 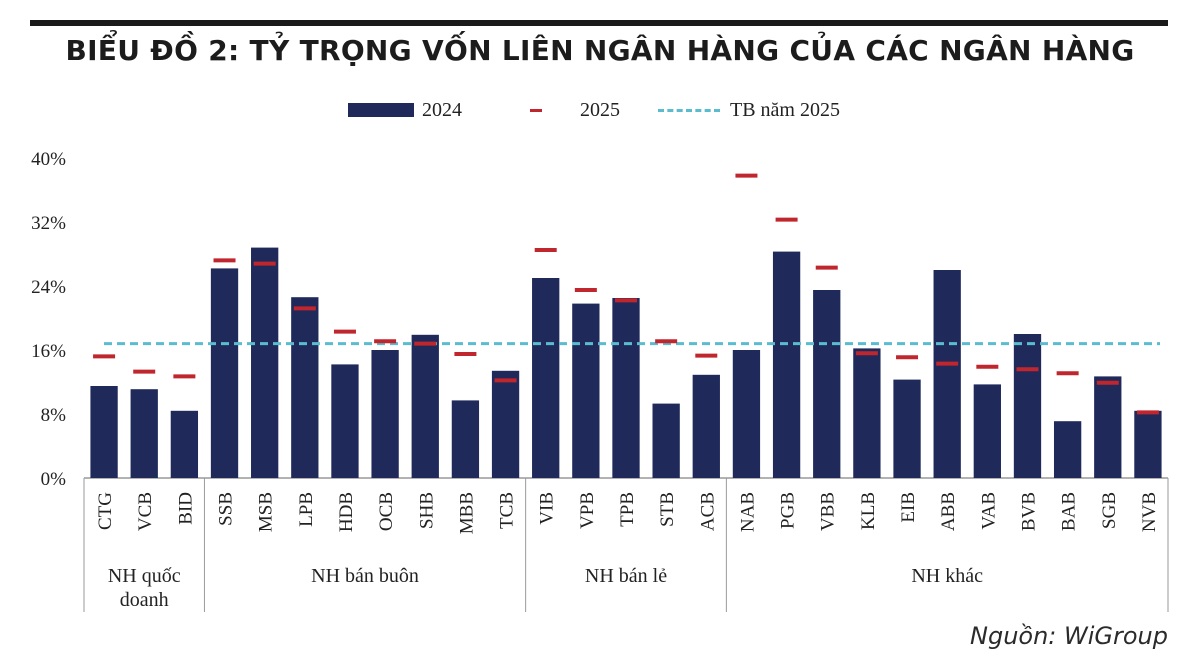 I want to click on category-label-nvb: NVB, so click(x=1149, y=512).